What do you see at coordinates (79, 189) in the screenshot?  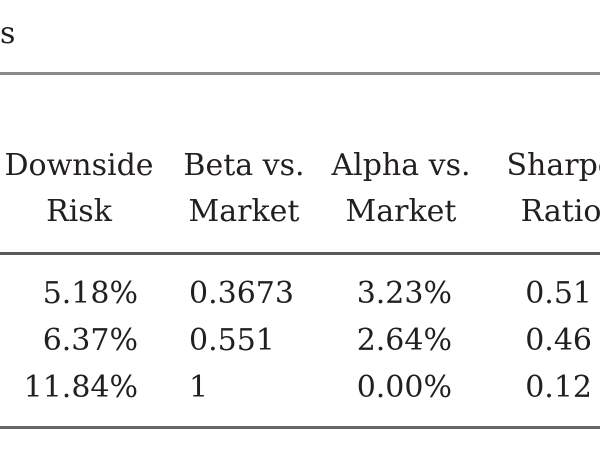 I see `header-downside-risk: Downside Risk` at bounding box center [79, 189].